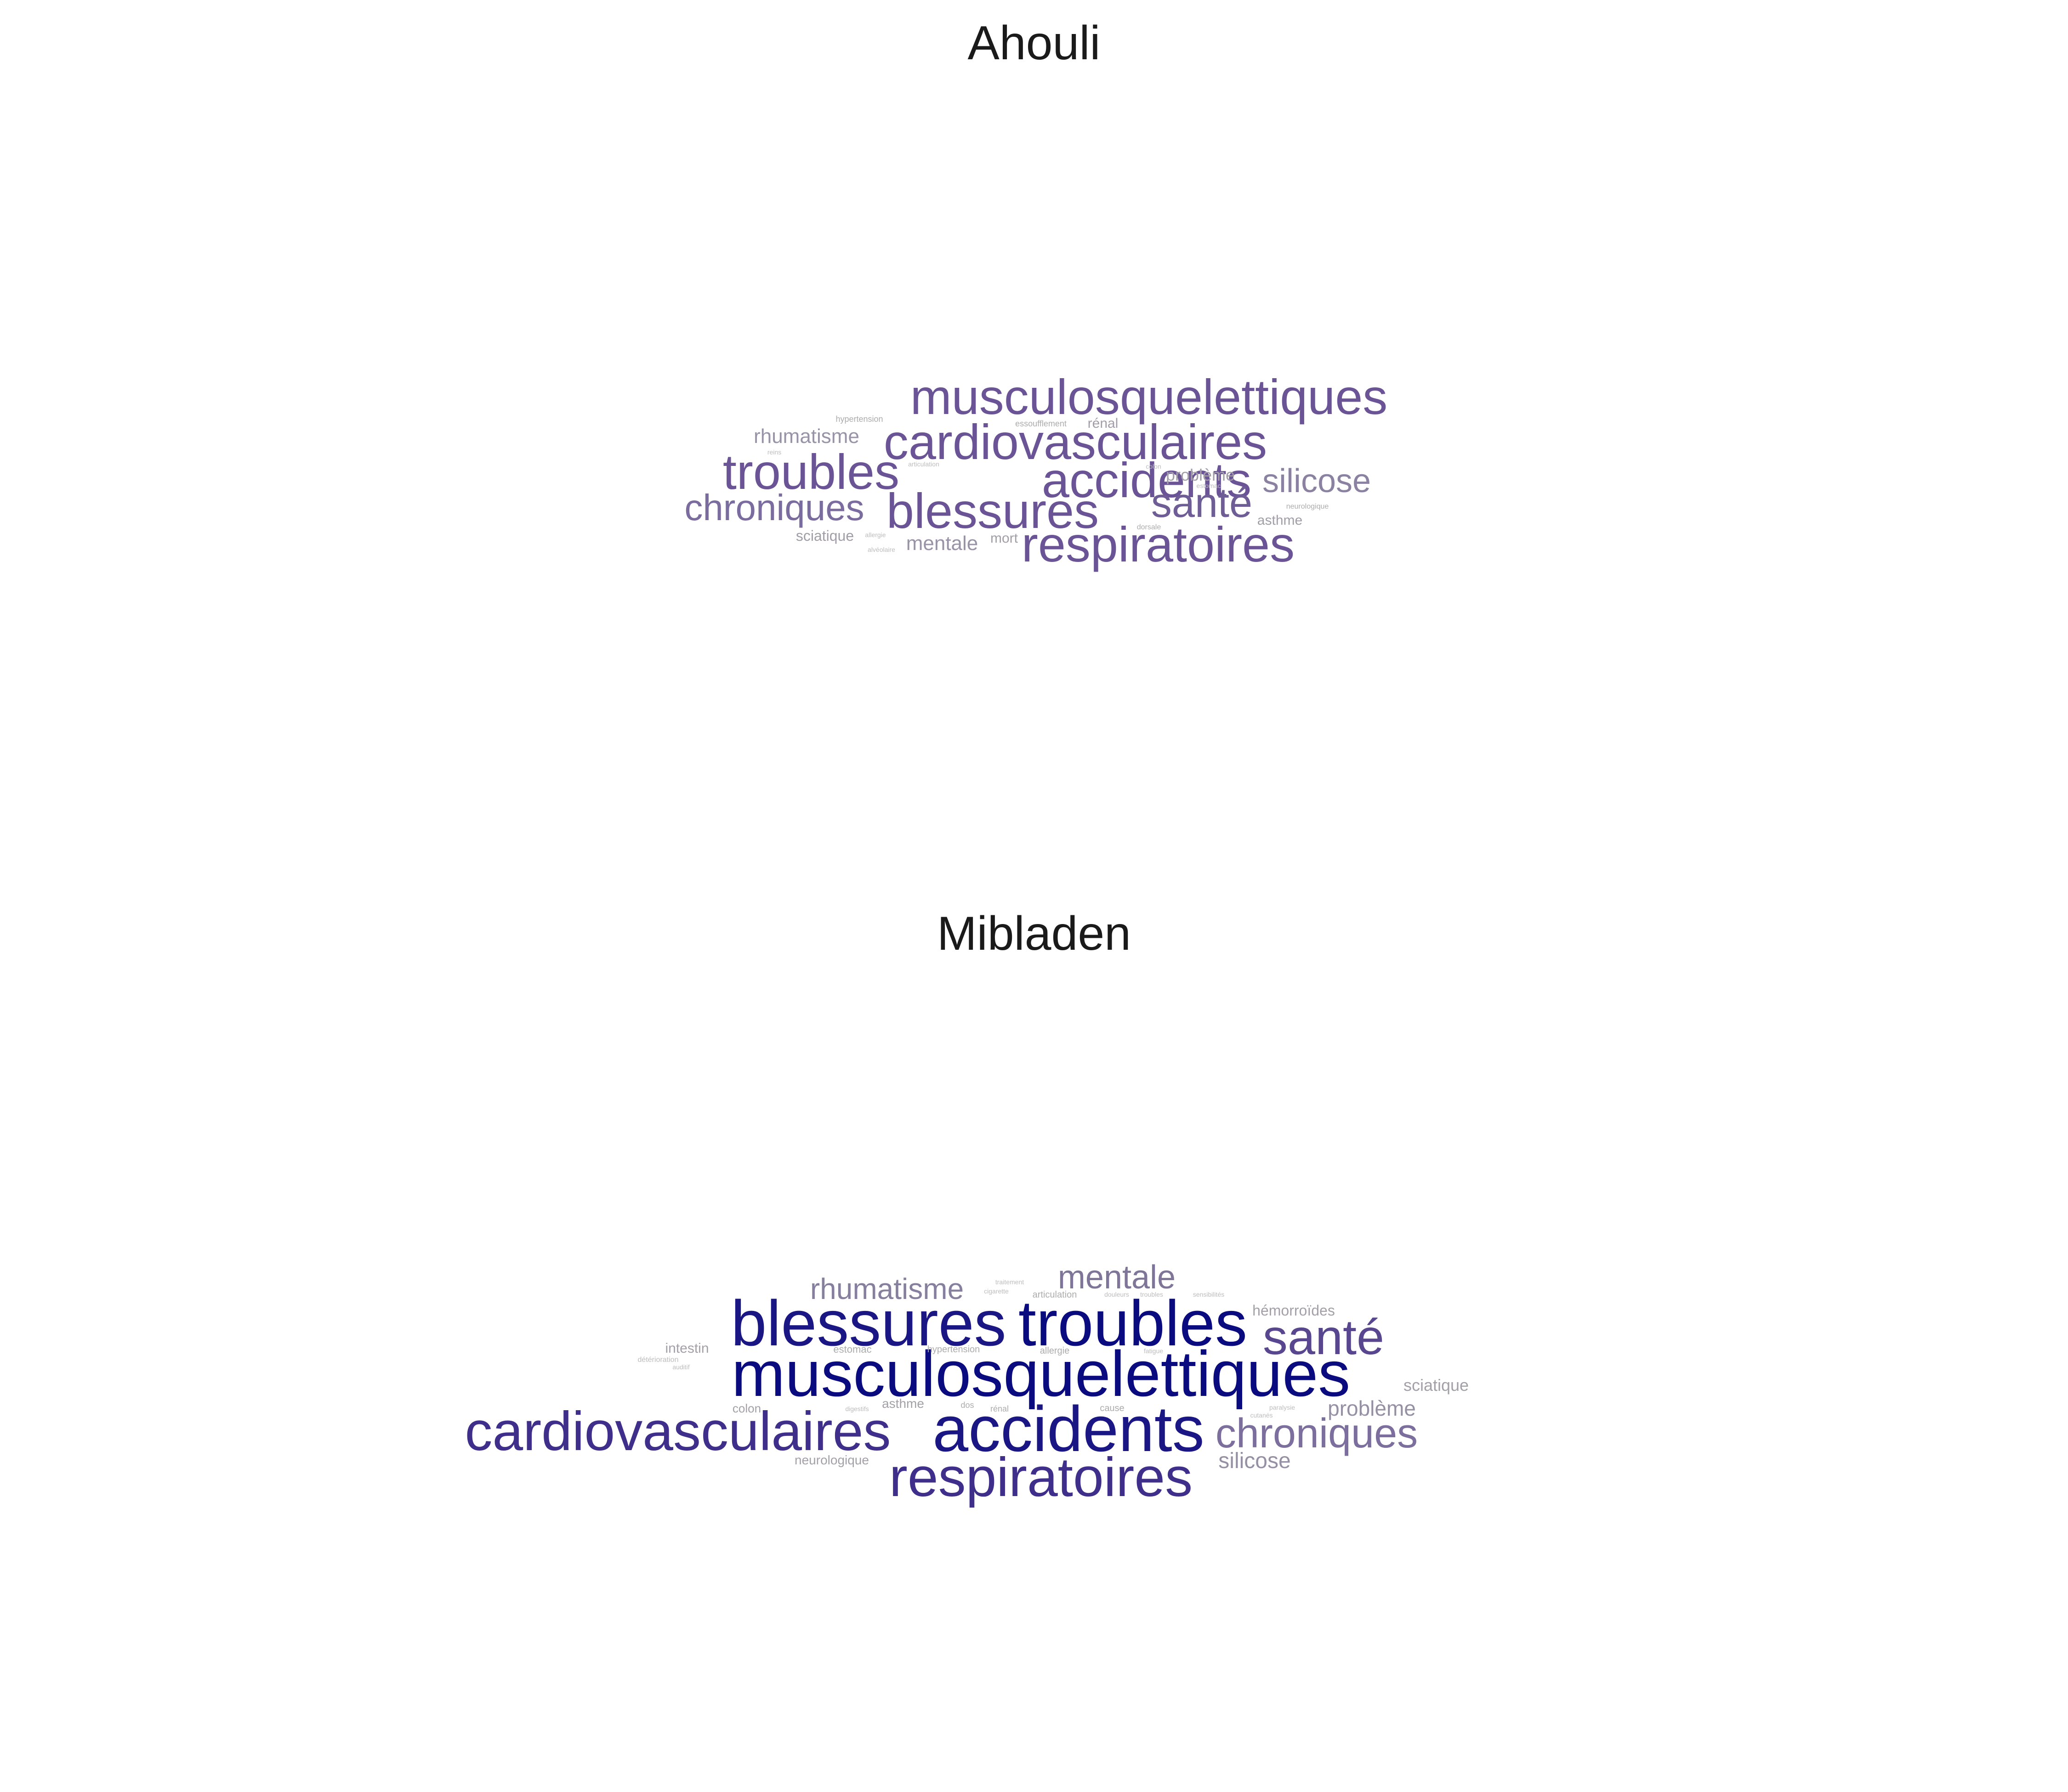 The width and height of the screenshot is (2068, 1792). What do you see at coordinates (774, 452) in the screenshot?
I see `word-0-25: reins` at bounding box center [774, 452].